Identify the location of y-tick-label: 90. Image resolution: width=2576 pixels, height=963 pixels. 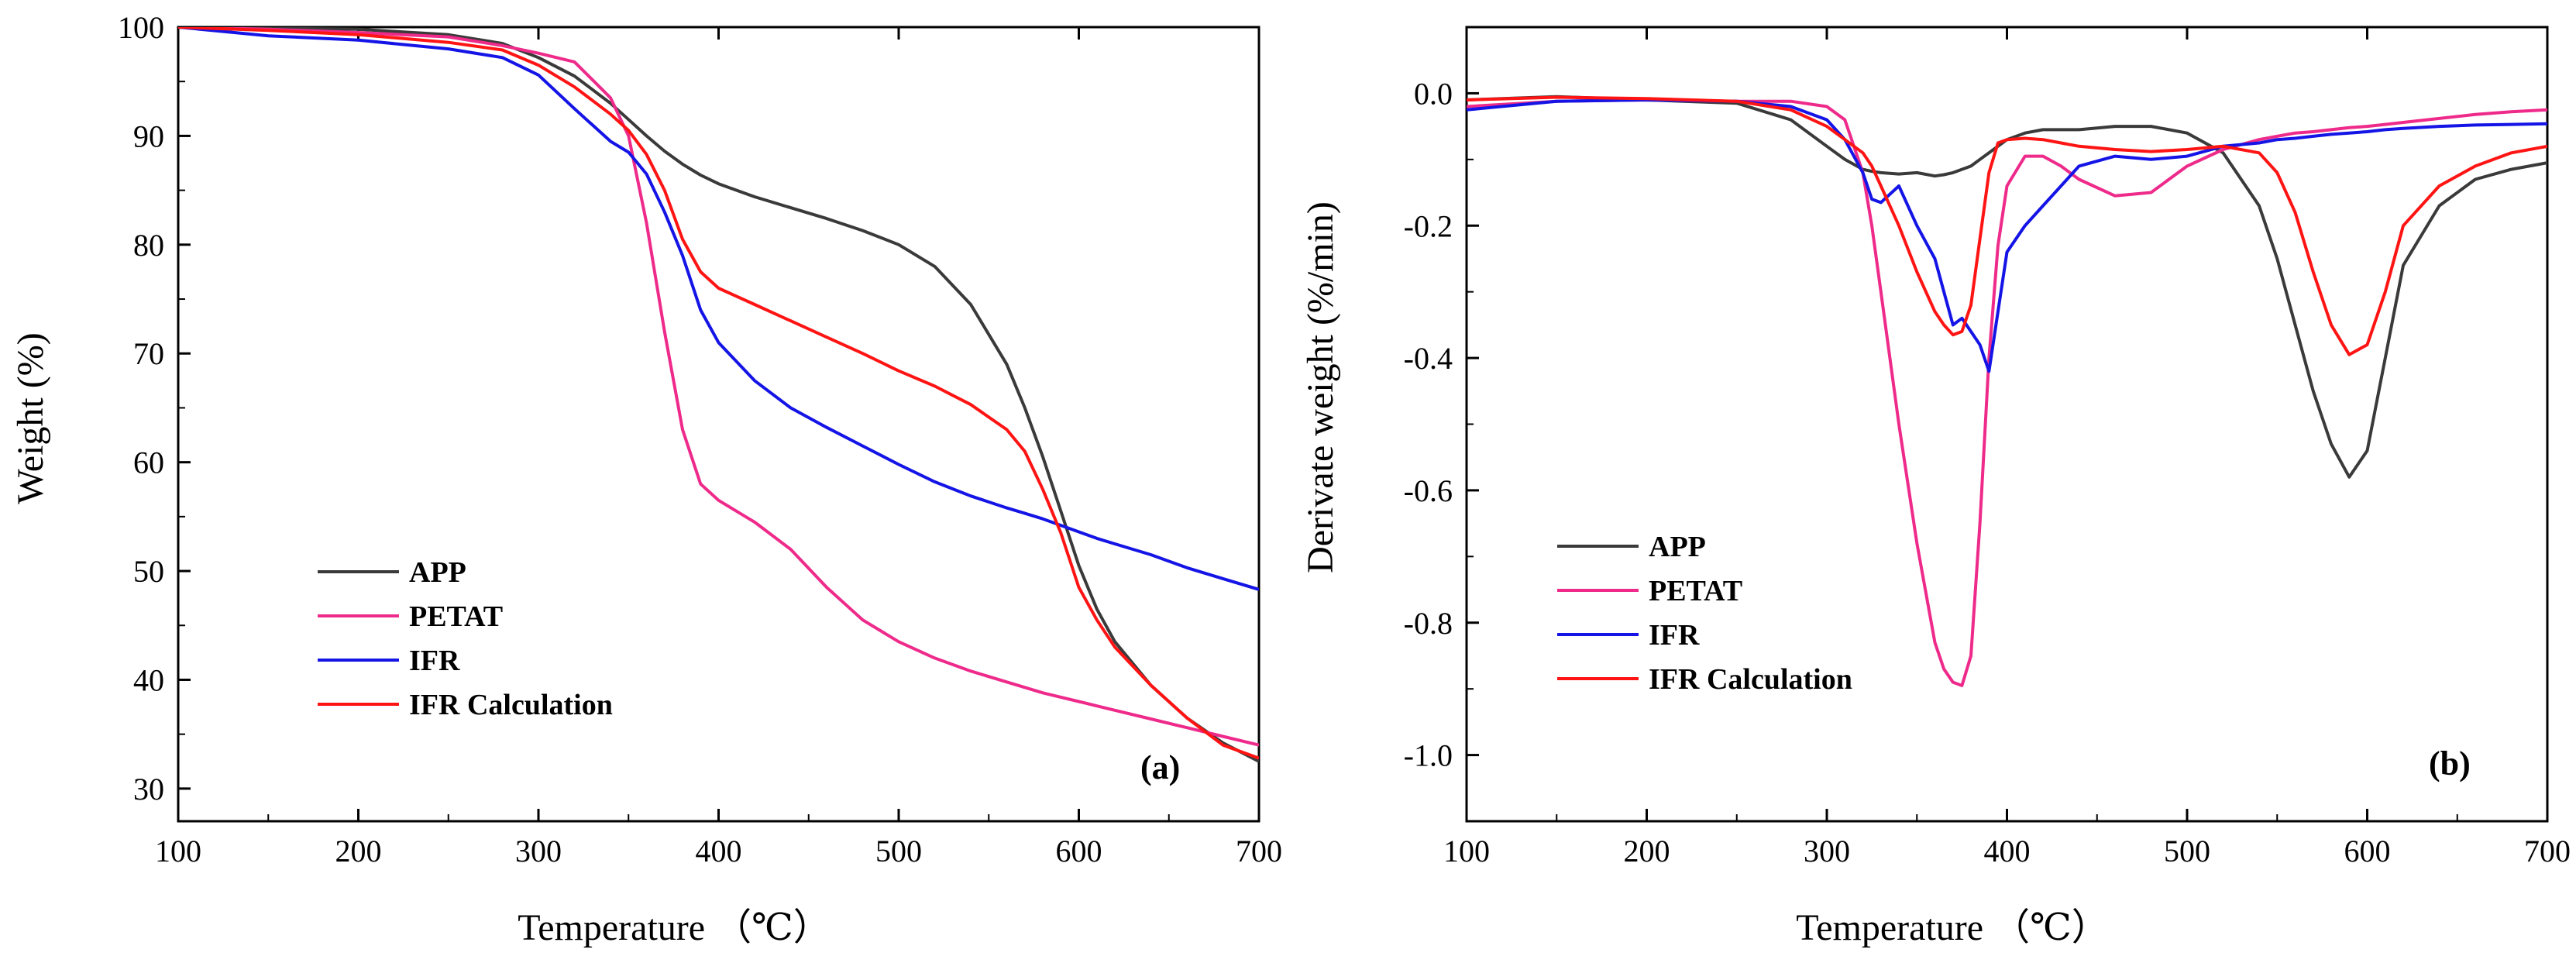
(148, 136).